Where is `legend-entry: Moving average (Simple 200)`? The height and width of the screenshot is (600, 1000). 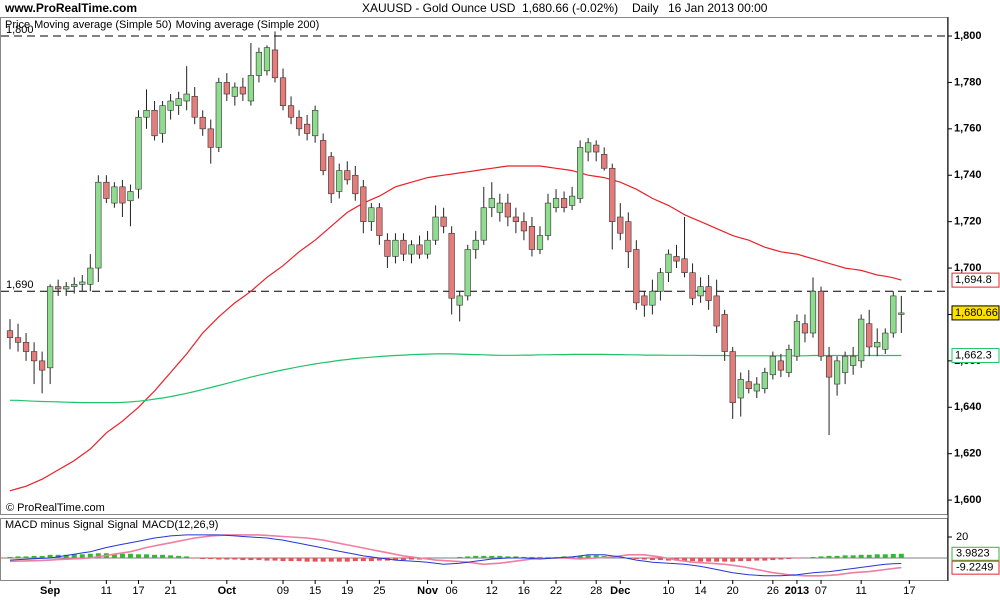
legend-entry: Moving average (Simple 200) is located at coordinates (248, 25).